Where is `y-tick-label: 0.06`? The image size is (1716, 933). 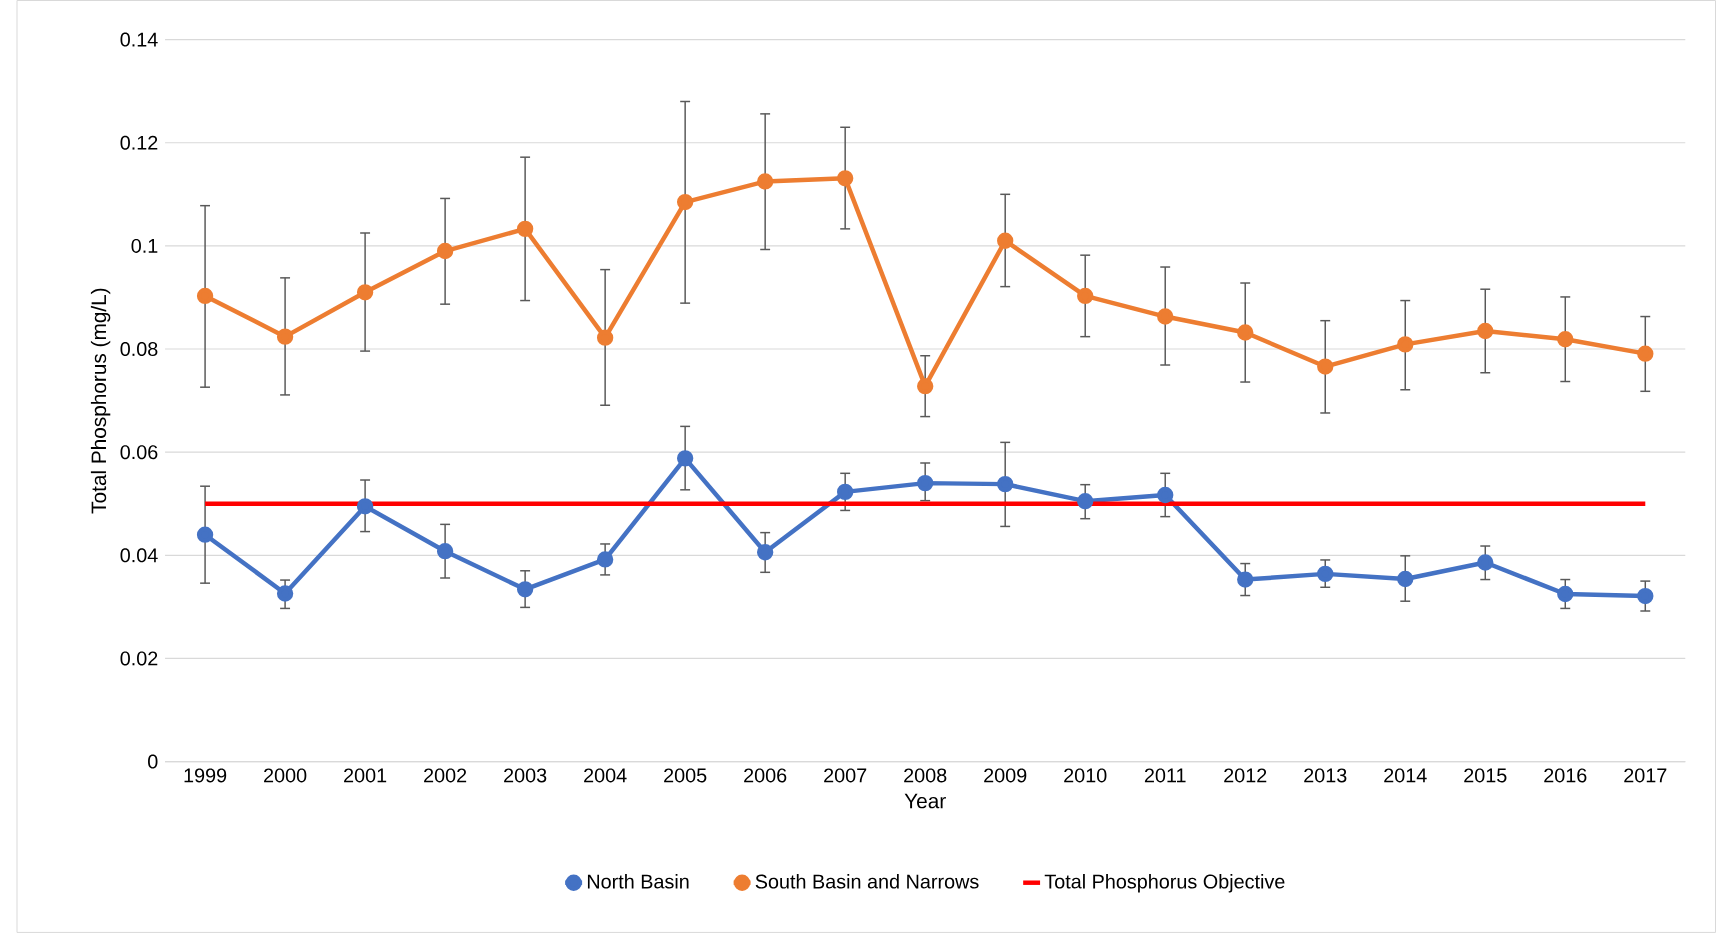
y-tick-label: 0.06 is located at coordinates (139, 452).